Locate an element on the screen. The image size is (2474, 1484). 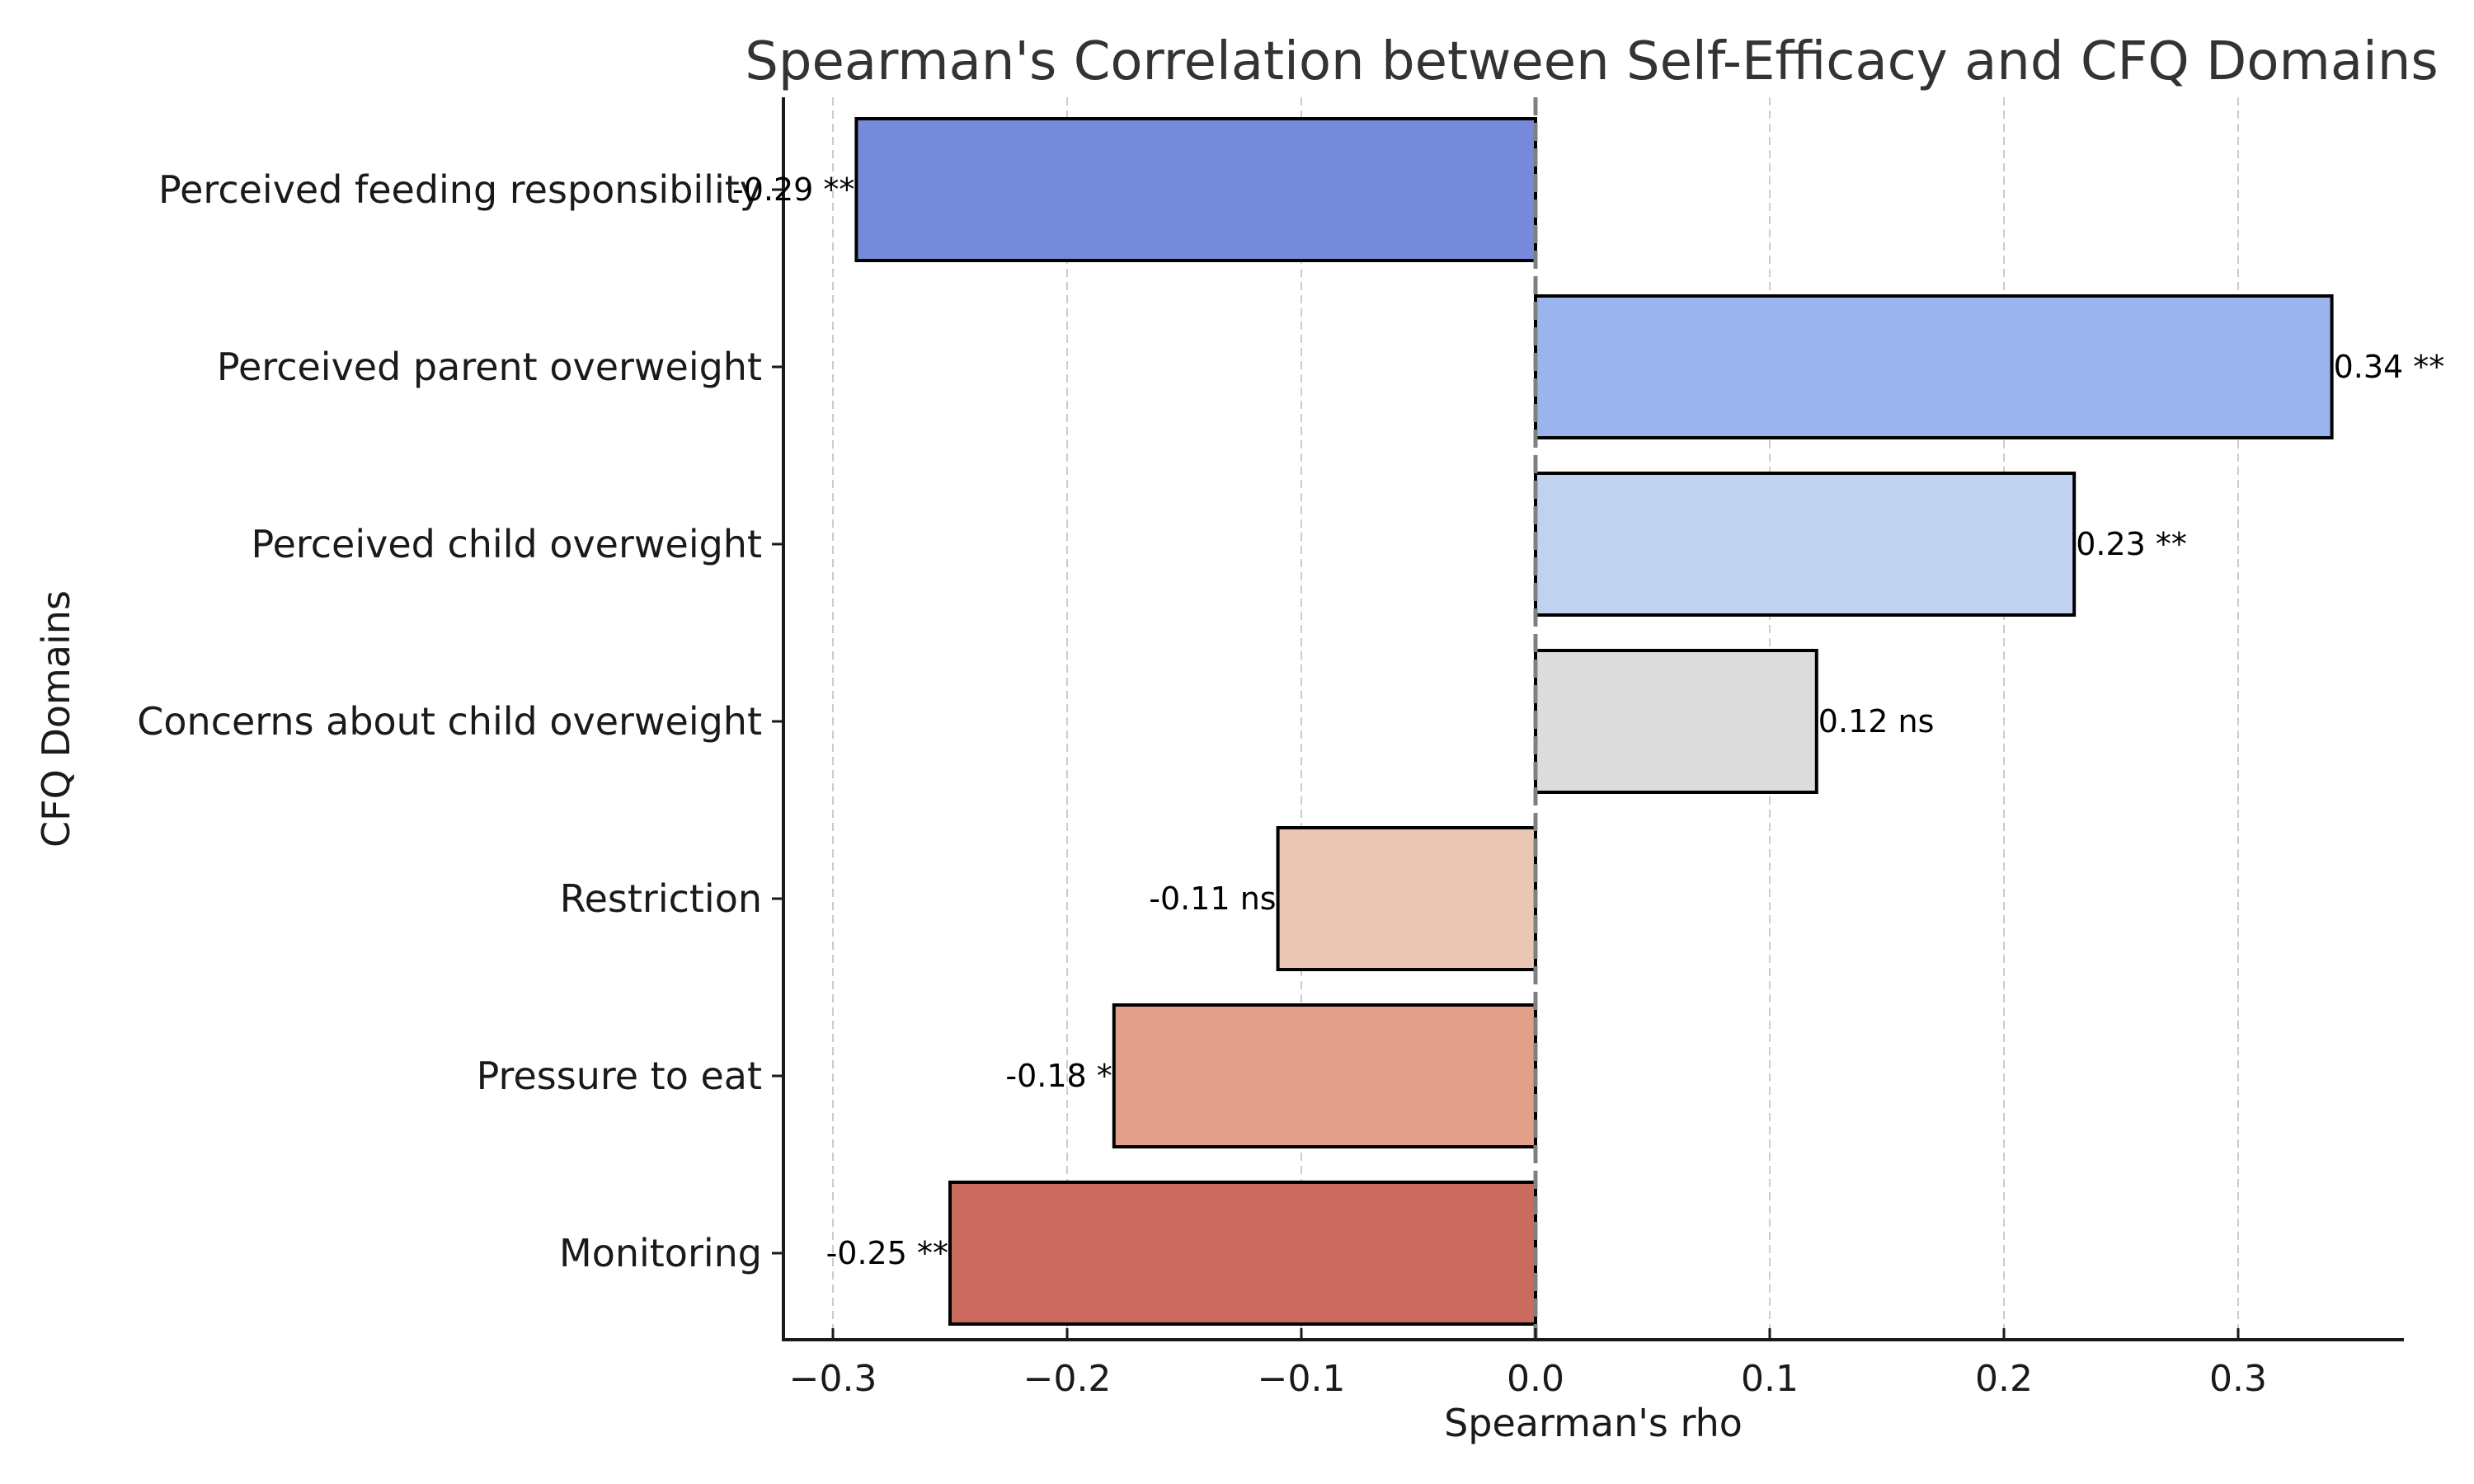
data-label: 0.34 ** is located at coordinates (2389, 367).